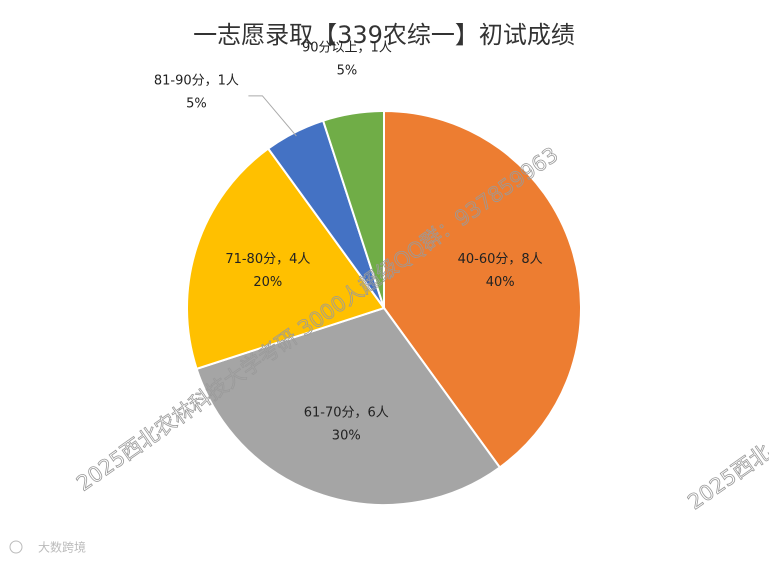 Image resolution: width=769 pixels, height=562 pixels. What do you see at coordinates (346, 436) in the screenshot?
I see `data-label: 30%` at bounding box center [346, 436].